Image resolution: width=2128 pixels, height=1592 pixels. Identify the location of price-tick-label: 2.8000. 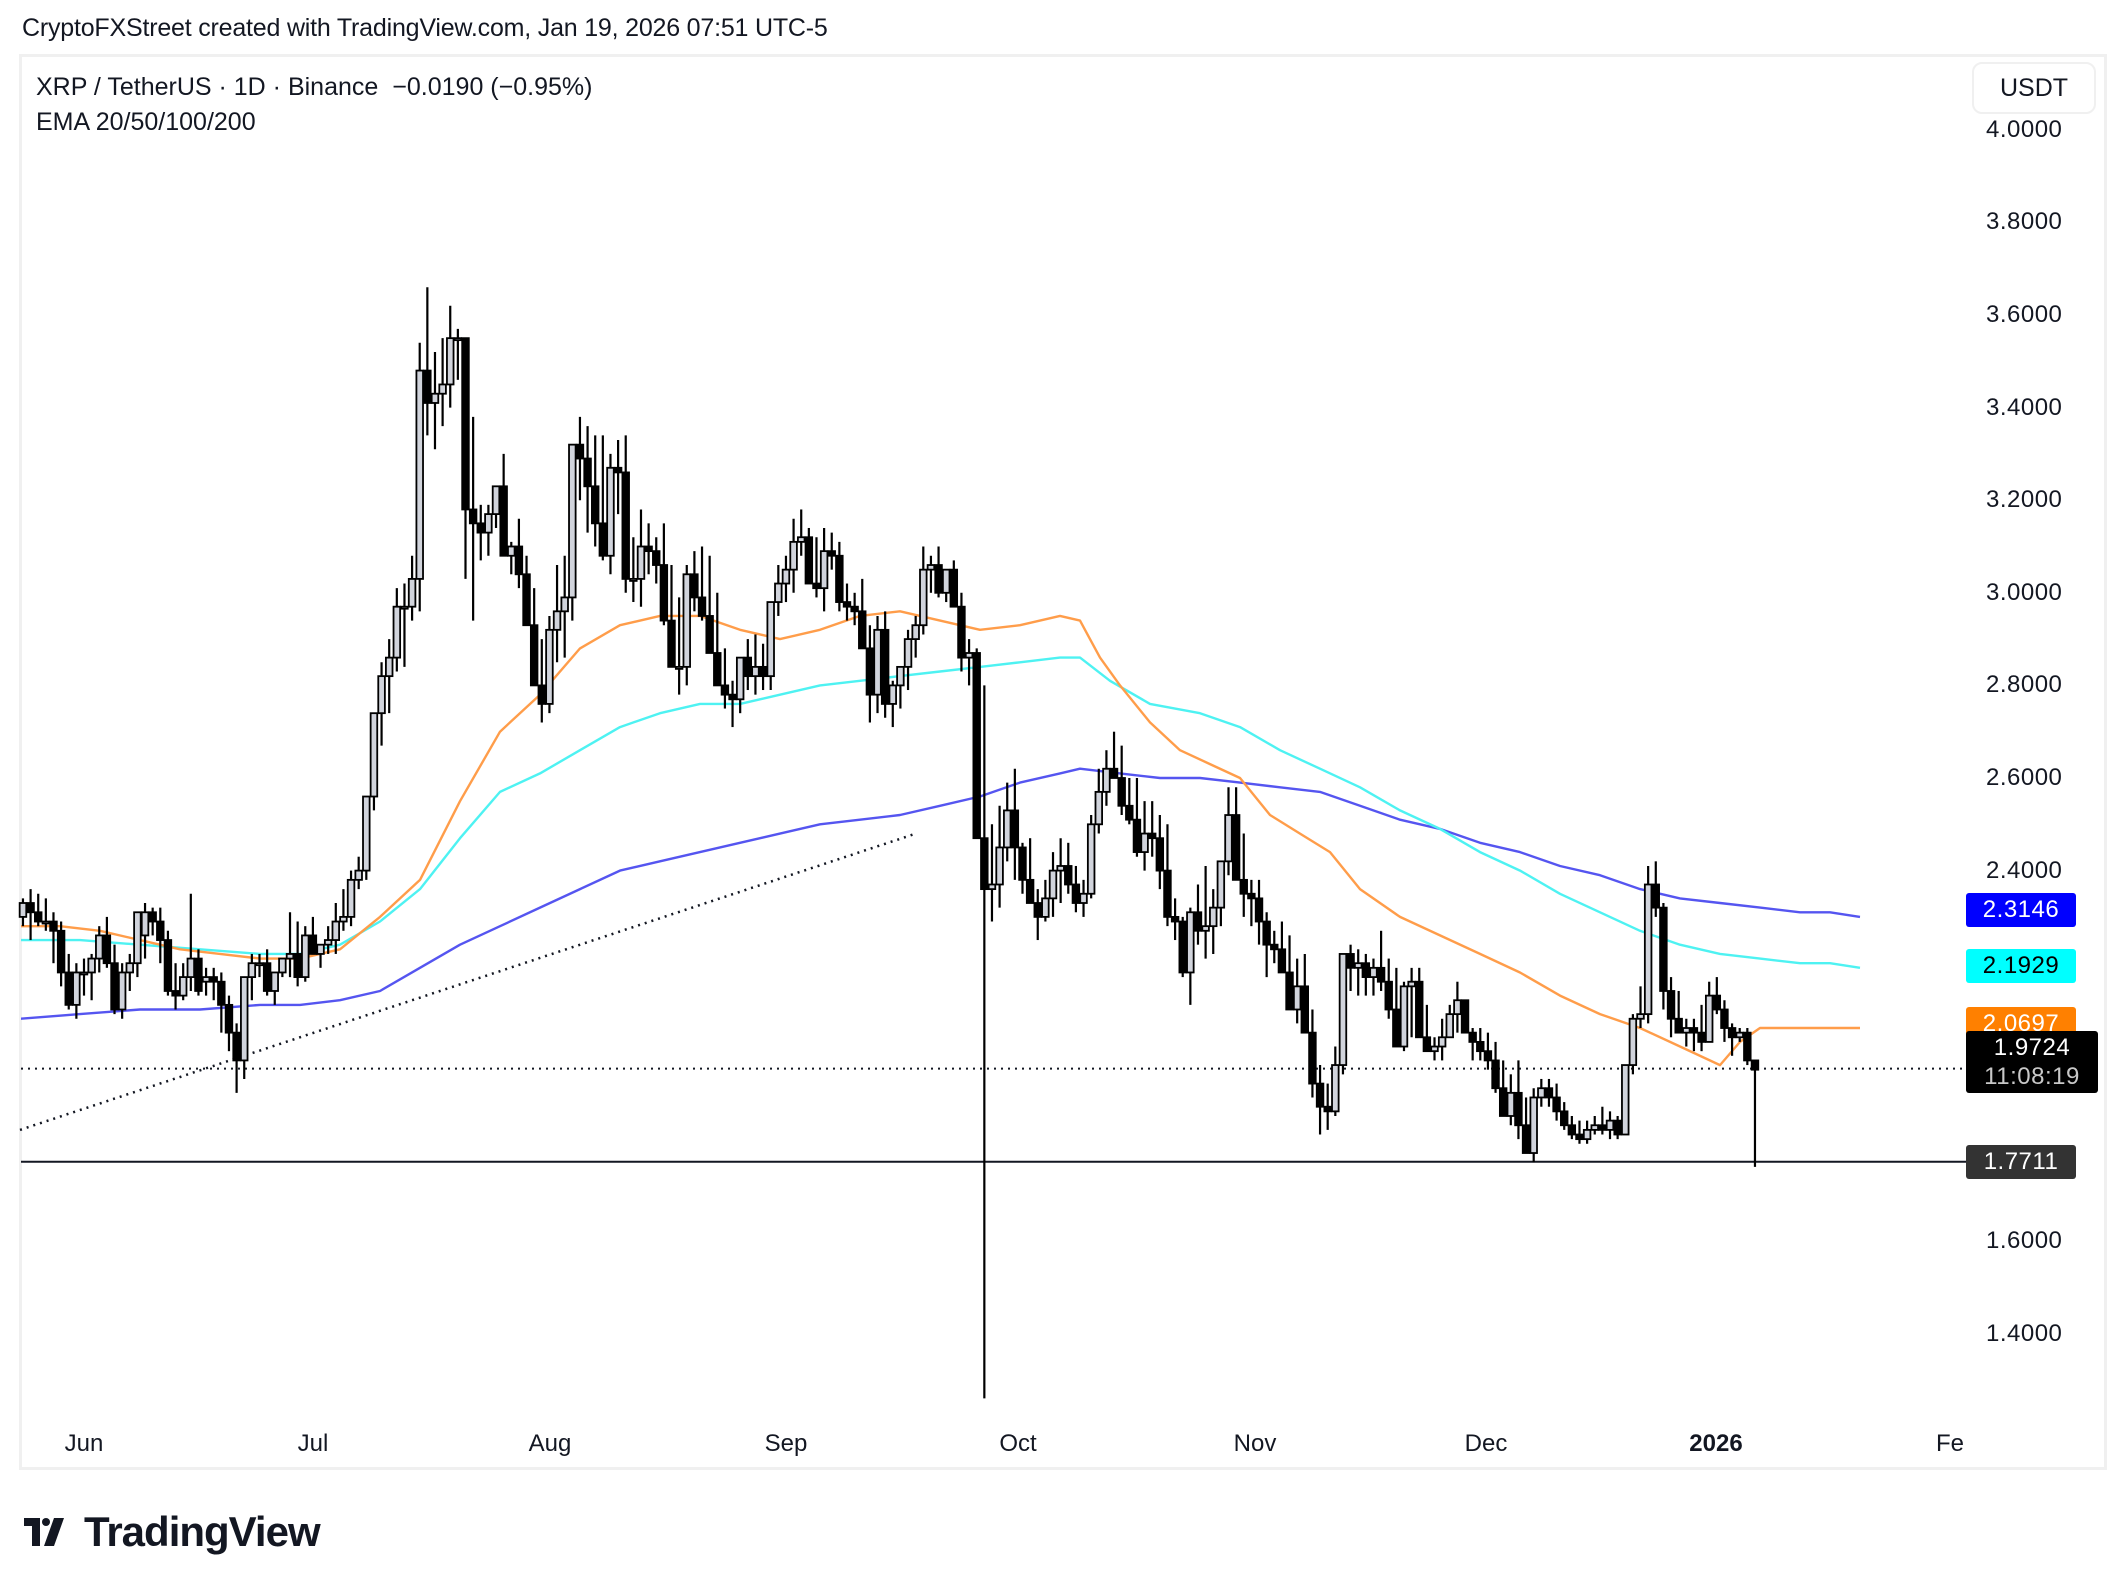
(2024, 685).